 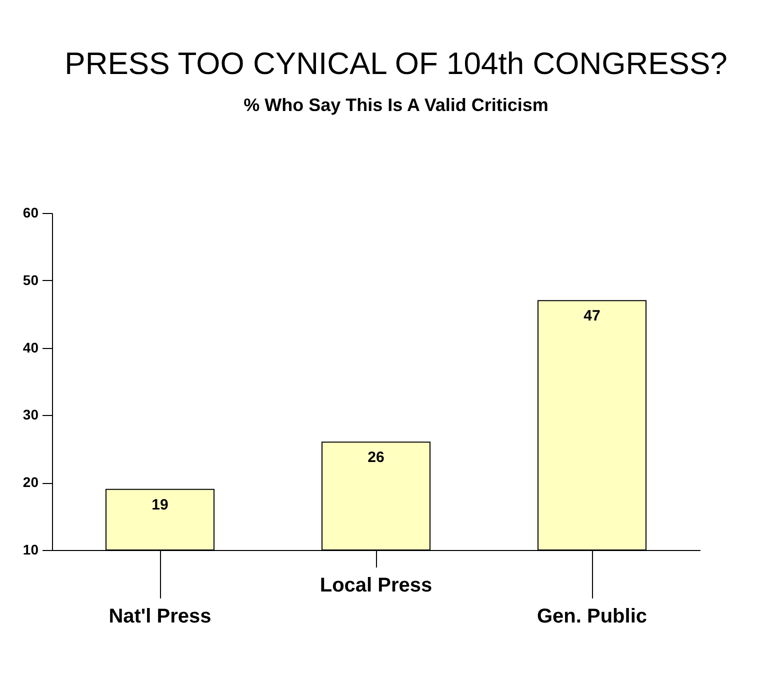 What do you see at coordinates (376, 585) in the screenshot?
I see `x-tick-label: Local Press` at bounding box center [376, 585].